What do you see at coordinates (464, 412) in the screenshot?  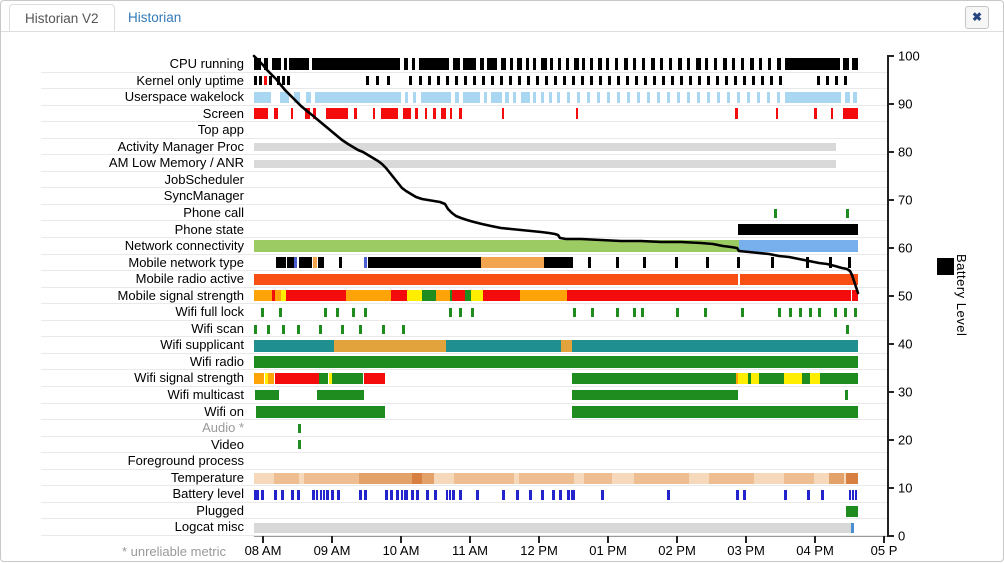 I see `timeline-row: Wifi on` at bounding box center [464, 412].